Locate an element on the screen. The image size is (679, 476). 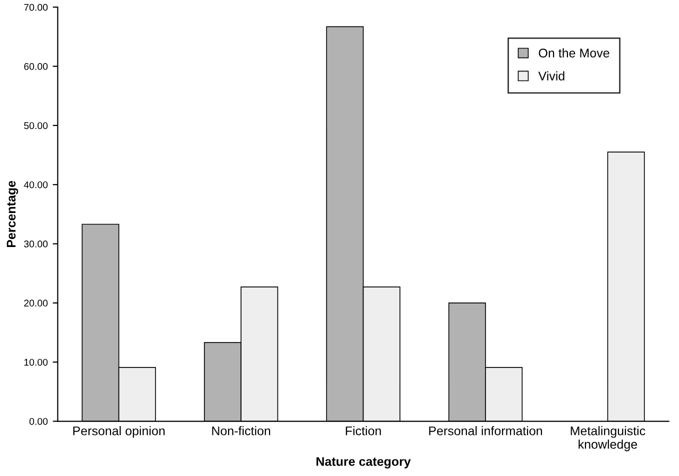
y-tick-label: 40.00 is located at coordinates (36, 184).